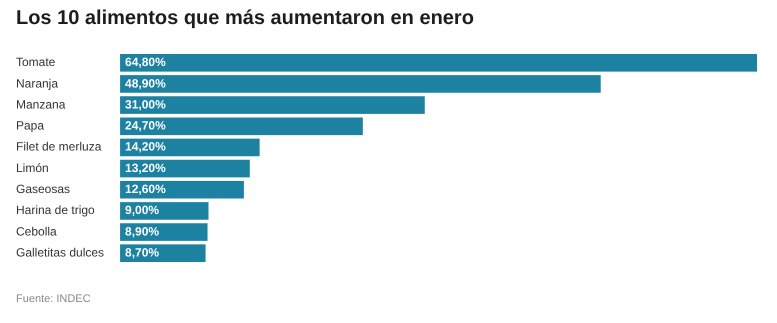 Image resolution: width=777 pixels, height=323 pixels. Describe the element at coordinates (145, 167) in the screenshot. I see `data-label: 13,20%` at that location.